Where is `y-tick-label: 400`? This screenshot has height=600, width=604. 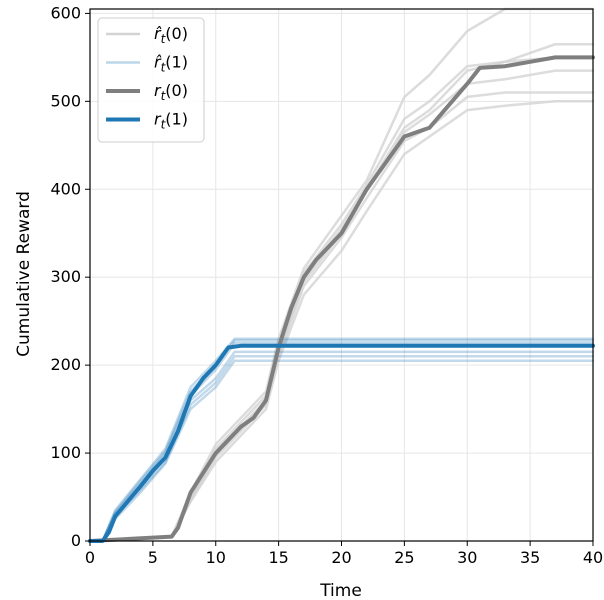 y-tick-label: 400 is located at coordinates (65, 188).